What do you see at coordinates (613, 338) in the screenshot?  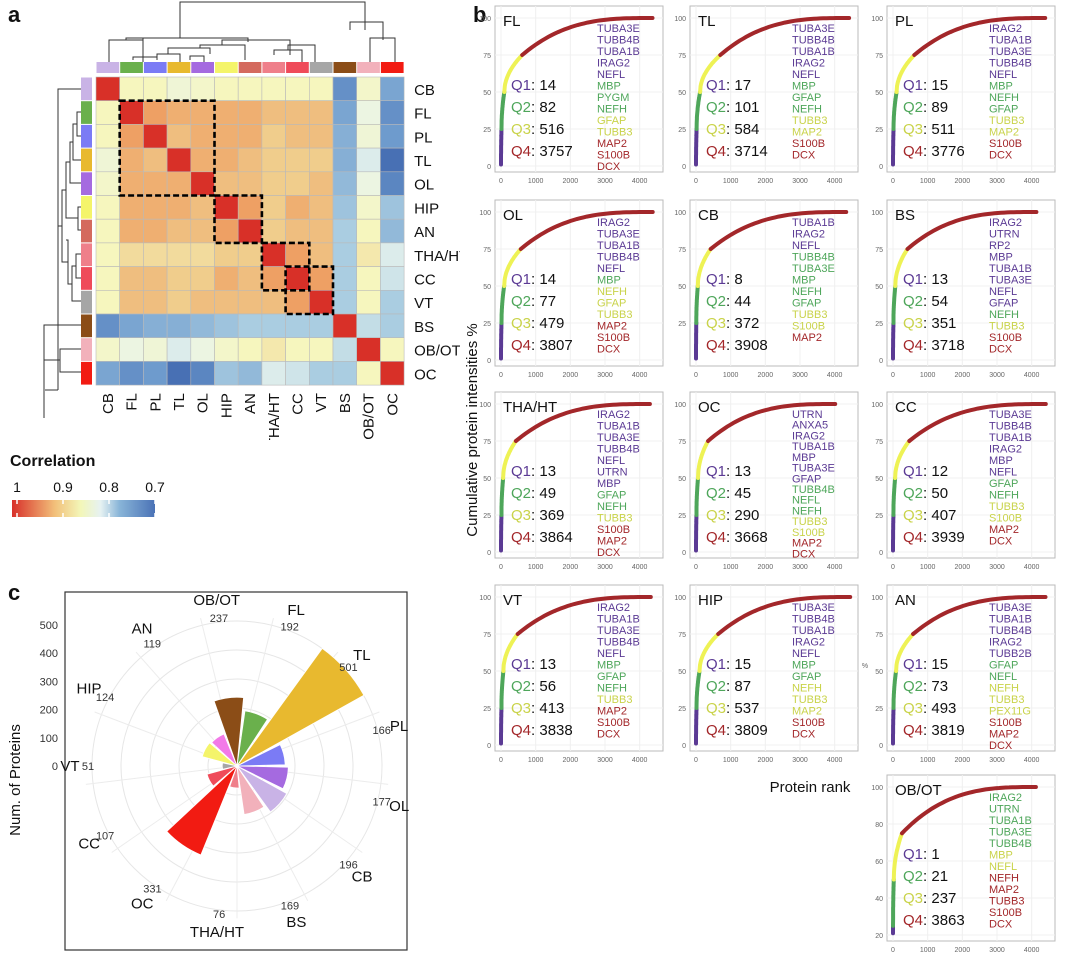 I see `gene-label: S100B` at bounding box center [613, 338].